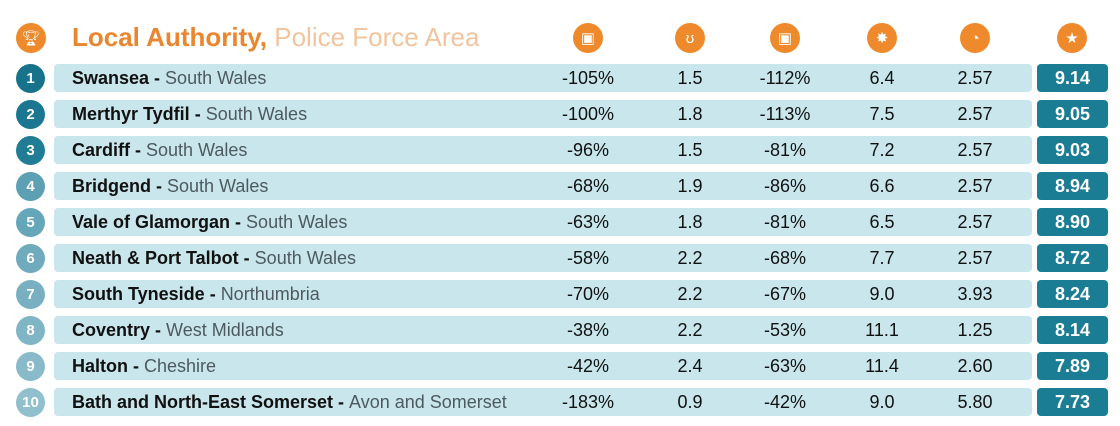 The image size is (1120, 426). I want to click on police-force-area: Avon and Somerset, so click(428, 402).